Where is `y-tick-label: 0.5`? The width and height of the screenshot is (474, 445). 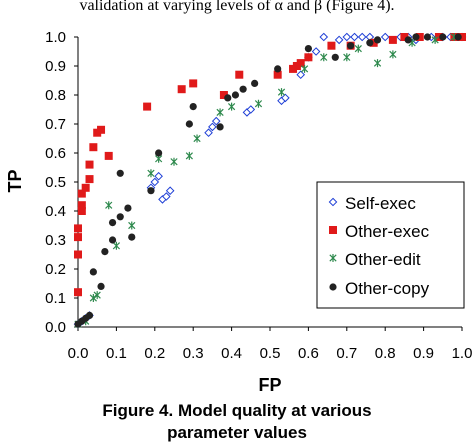
y-tick-label: 0.5 is located at coordinates (55, 182).